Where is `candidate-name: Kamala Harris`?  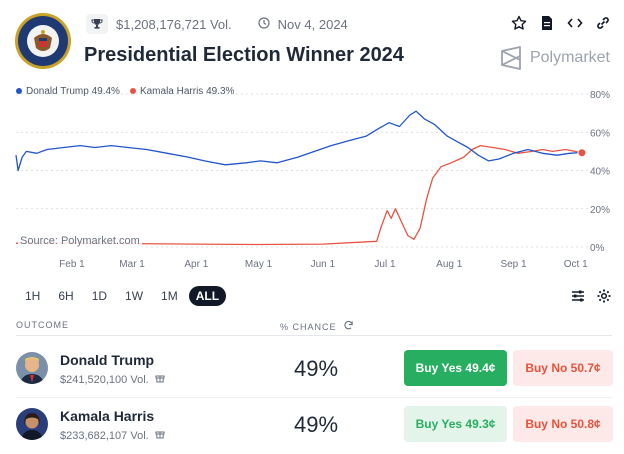 candidate-name: Kamala Harris is located at coordinates (107, 416).